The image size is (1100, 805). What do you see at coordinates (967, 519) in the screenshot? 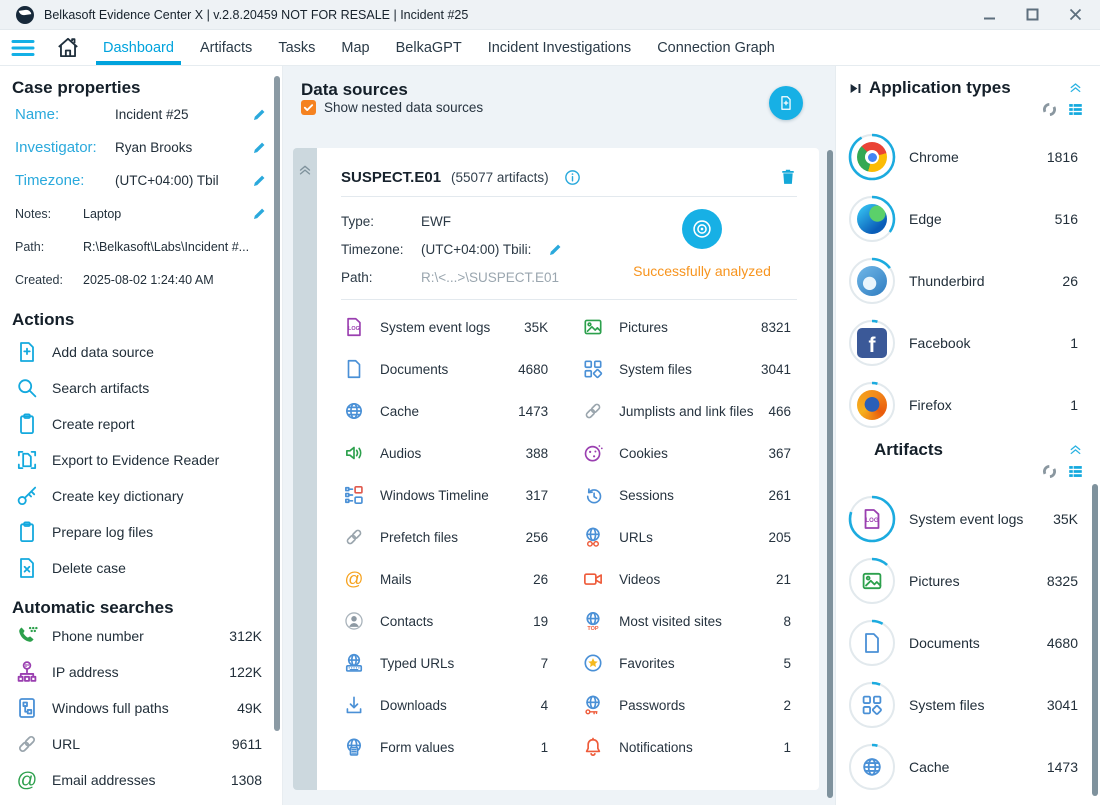
I see `artifact-system-event-logs: LOG System event logs 35K` at bounding box center [967, 519].